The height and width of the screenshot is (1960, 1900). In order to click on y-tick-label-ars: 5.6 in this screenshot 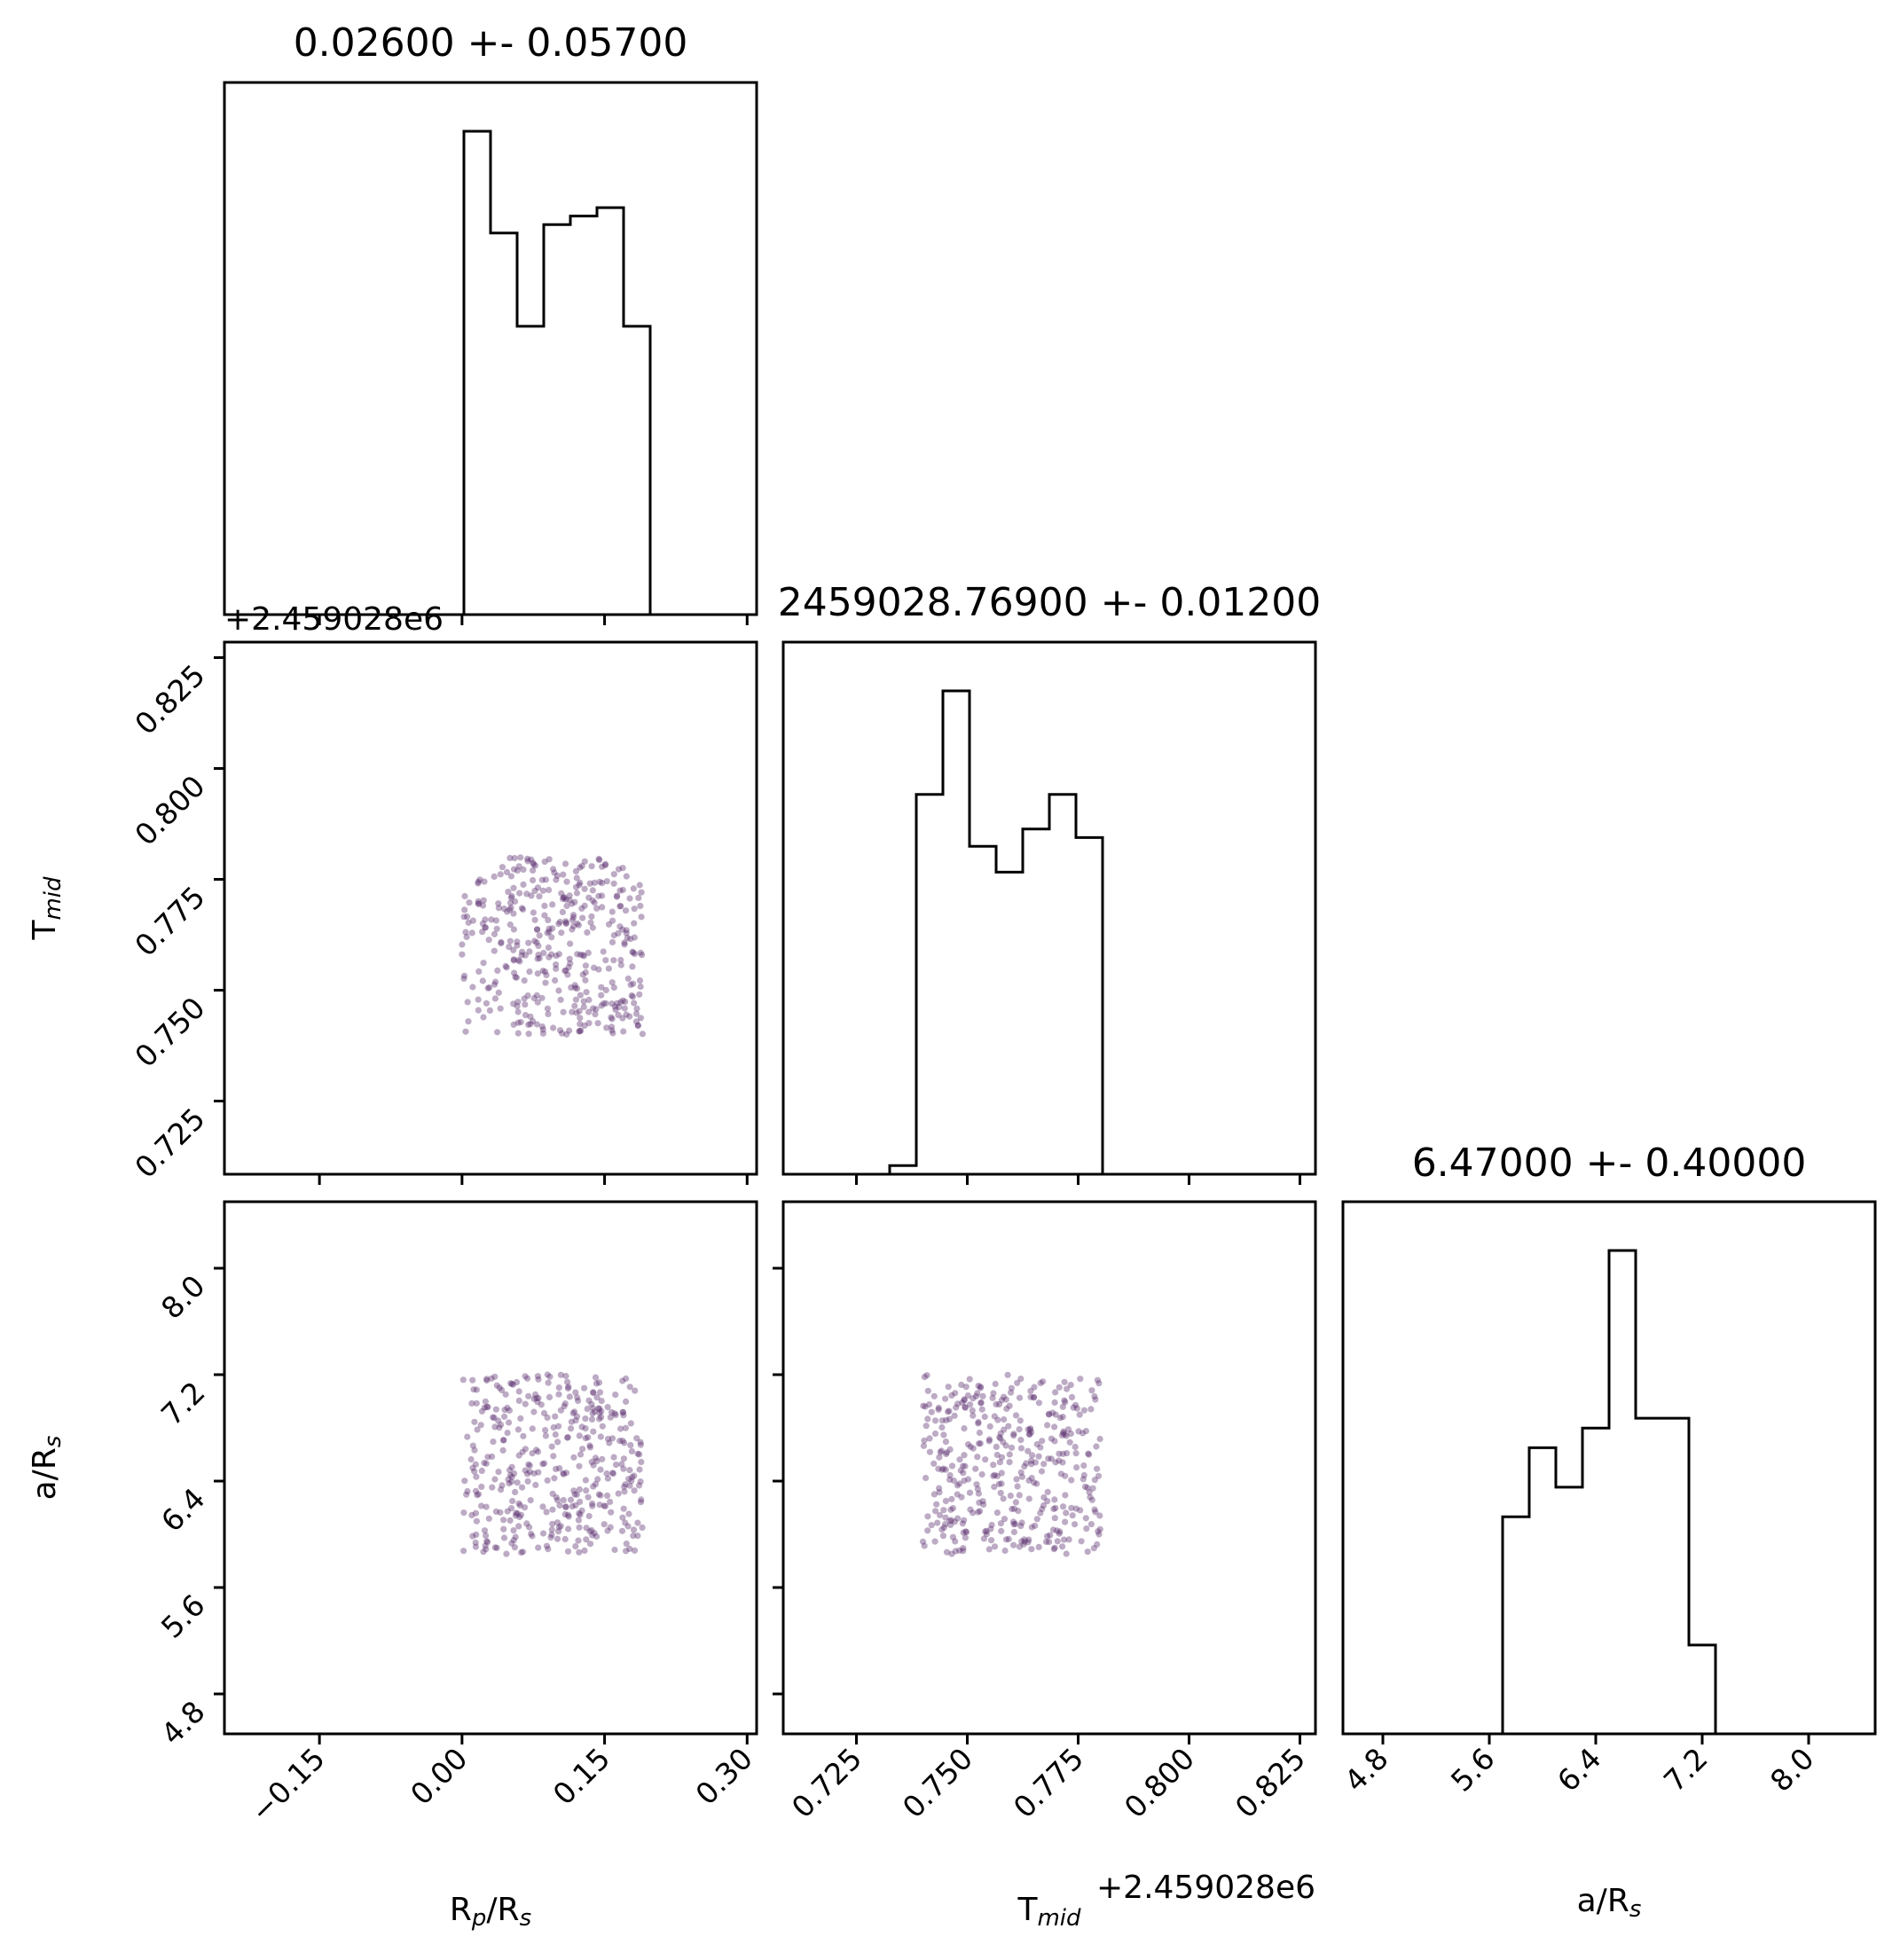, I will do `click(183, 1616)`.